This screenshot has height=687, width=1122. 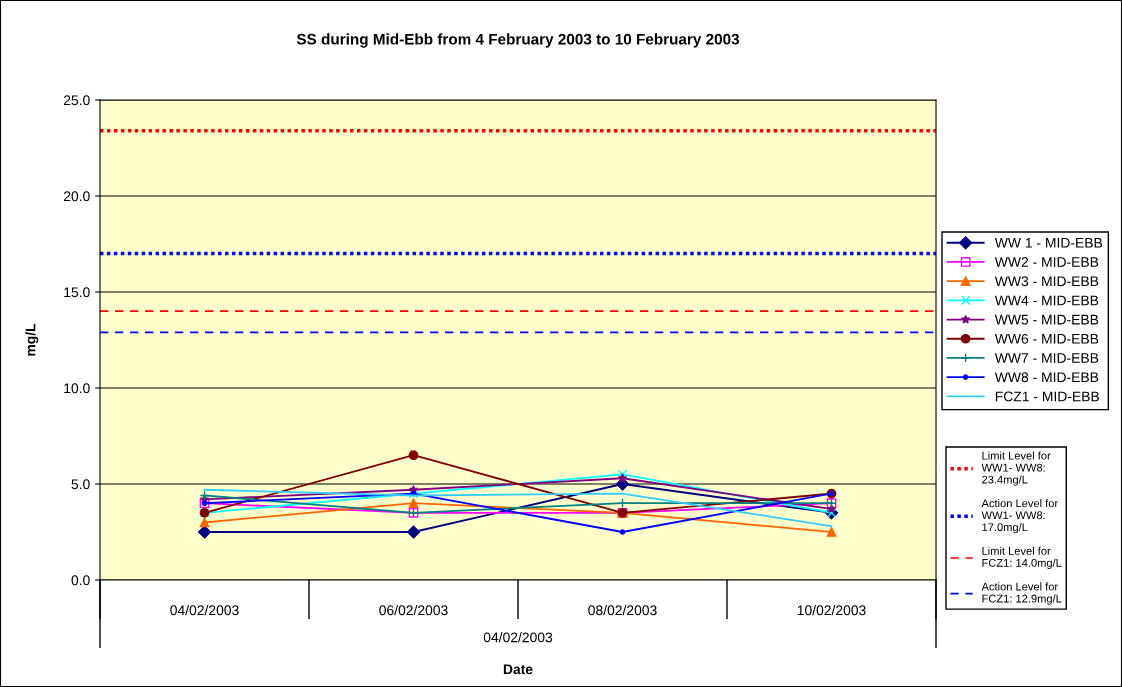 What do you see at coordinates (1021, 593) in the screenshot?
I see `legend-label: Action Level for FCZ1: 12.9mg/L` at bounding box center [1021, 593].